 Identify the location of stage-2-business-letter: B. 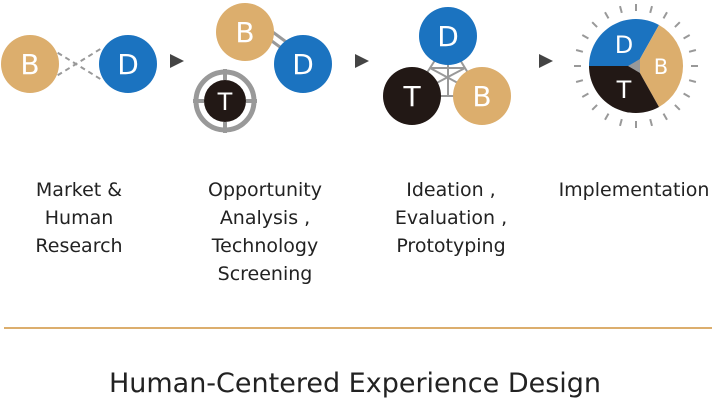
(244, 32).